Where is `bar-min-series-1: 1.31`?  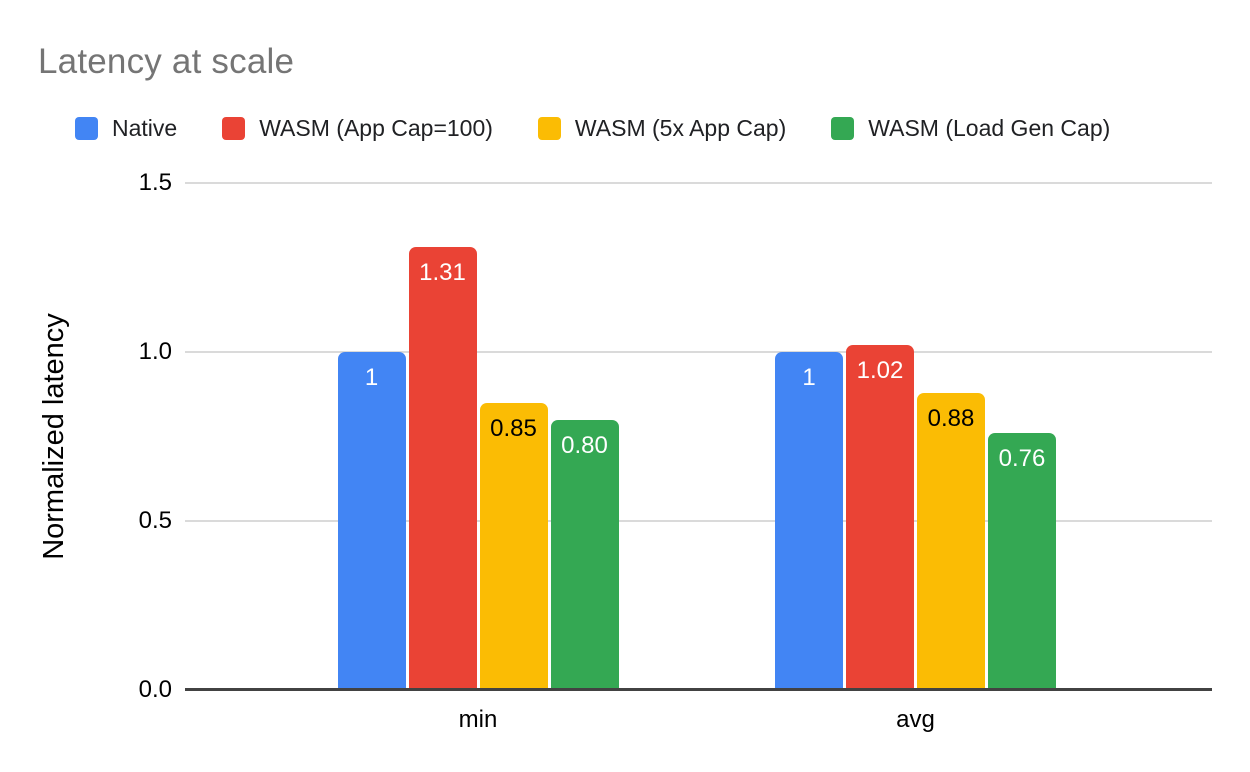 bar-min-series-1: 1.31 is located at coordinates (442, 468).